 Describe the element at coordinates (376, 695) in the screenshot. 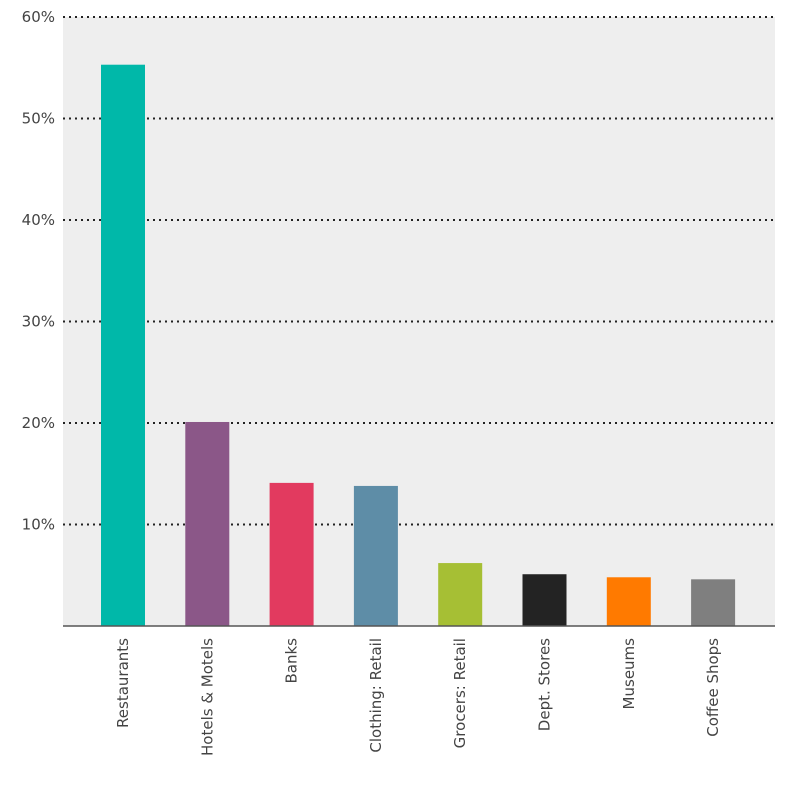

I see `x-category-label: Clothing: Retail` at that location.